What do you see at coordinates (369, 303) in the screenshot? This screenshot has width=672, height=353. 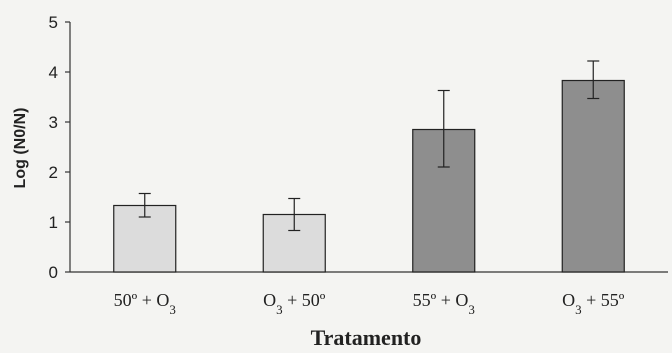 I see `x-ticks: 50º + O3 O3 + 50º 55º + O3 O3 + 55º` at bounding box center [369, 303].